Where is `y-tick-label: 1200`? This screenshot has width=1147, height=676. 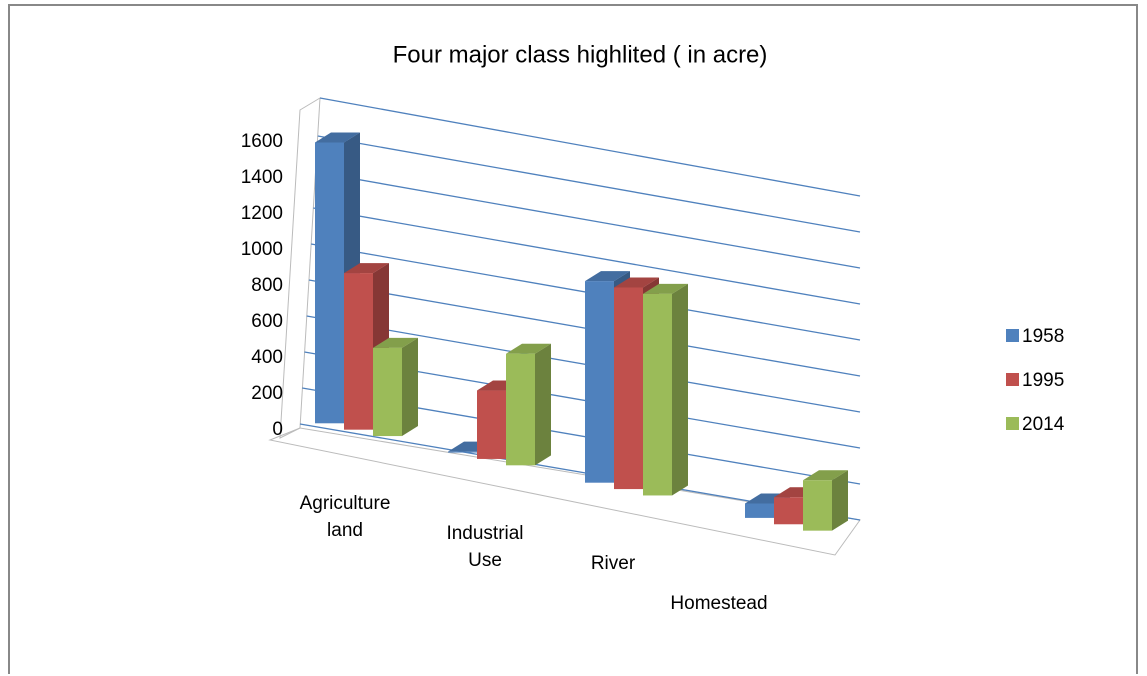
y-tick-label: 1200 is located at coordinates (262, 213).